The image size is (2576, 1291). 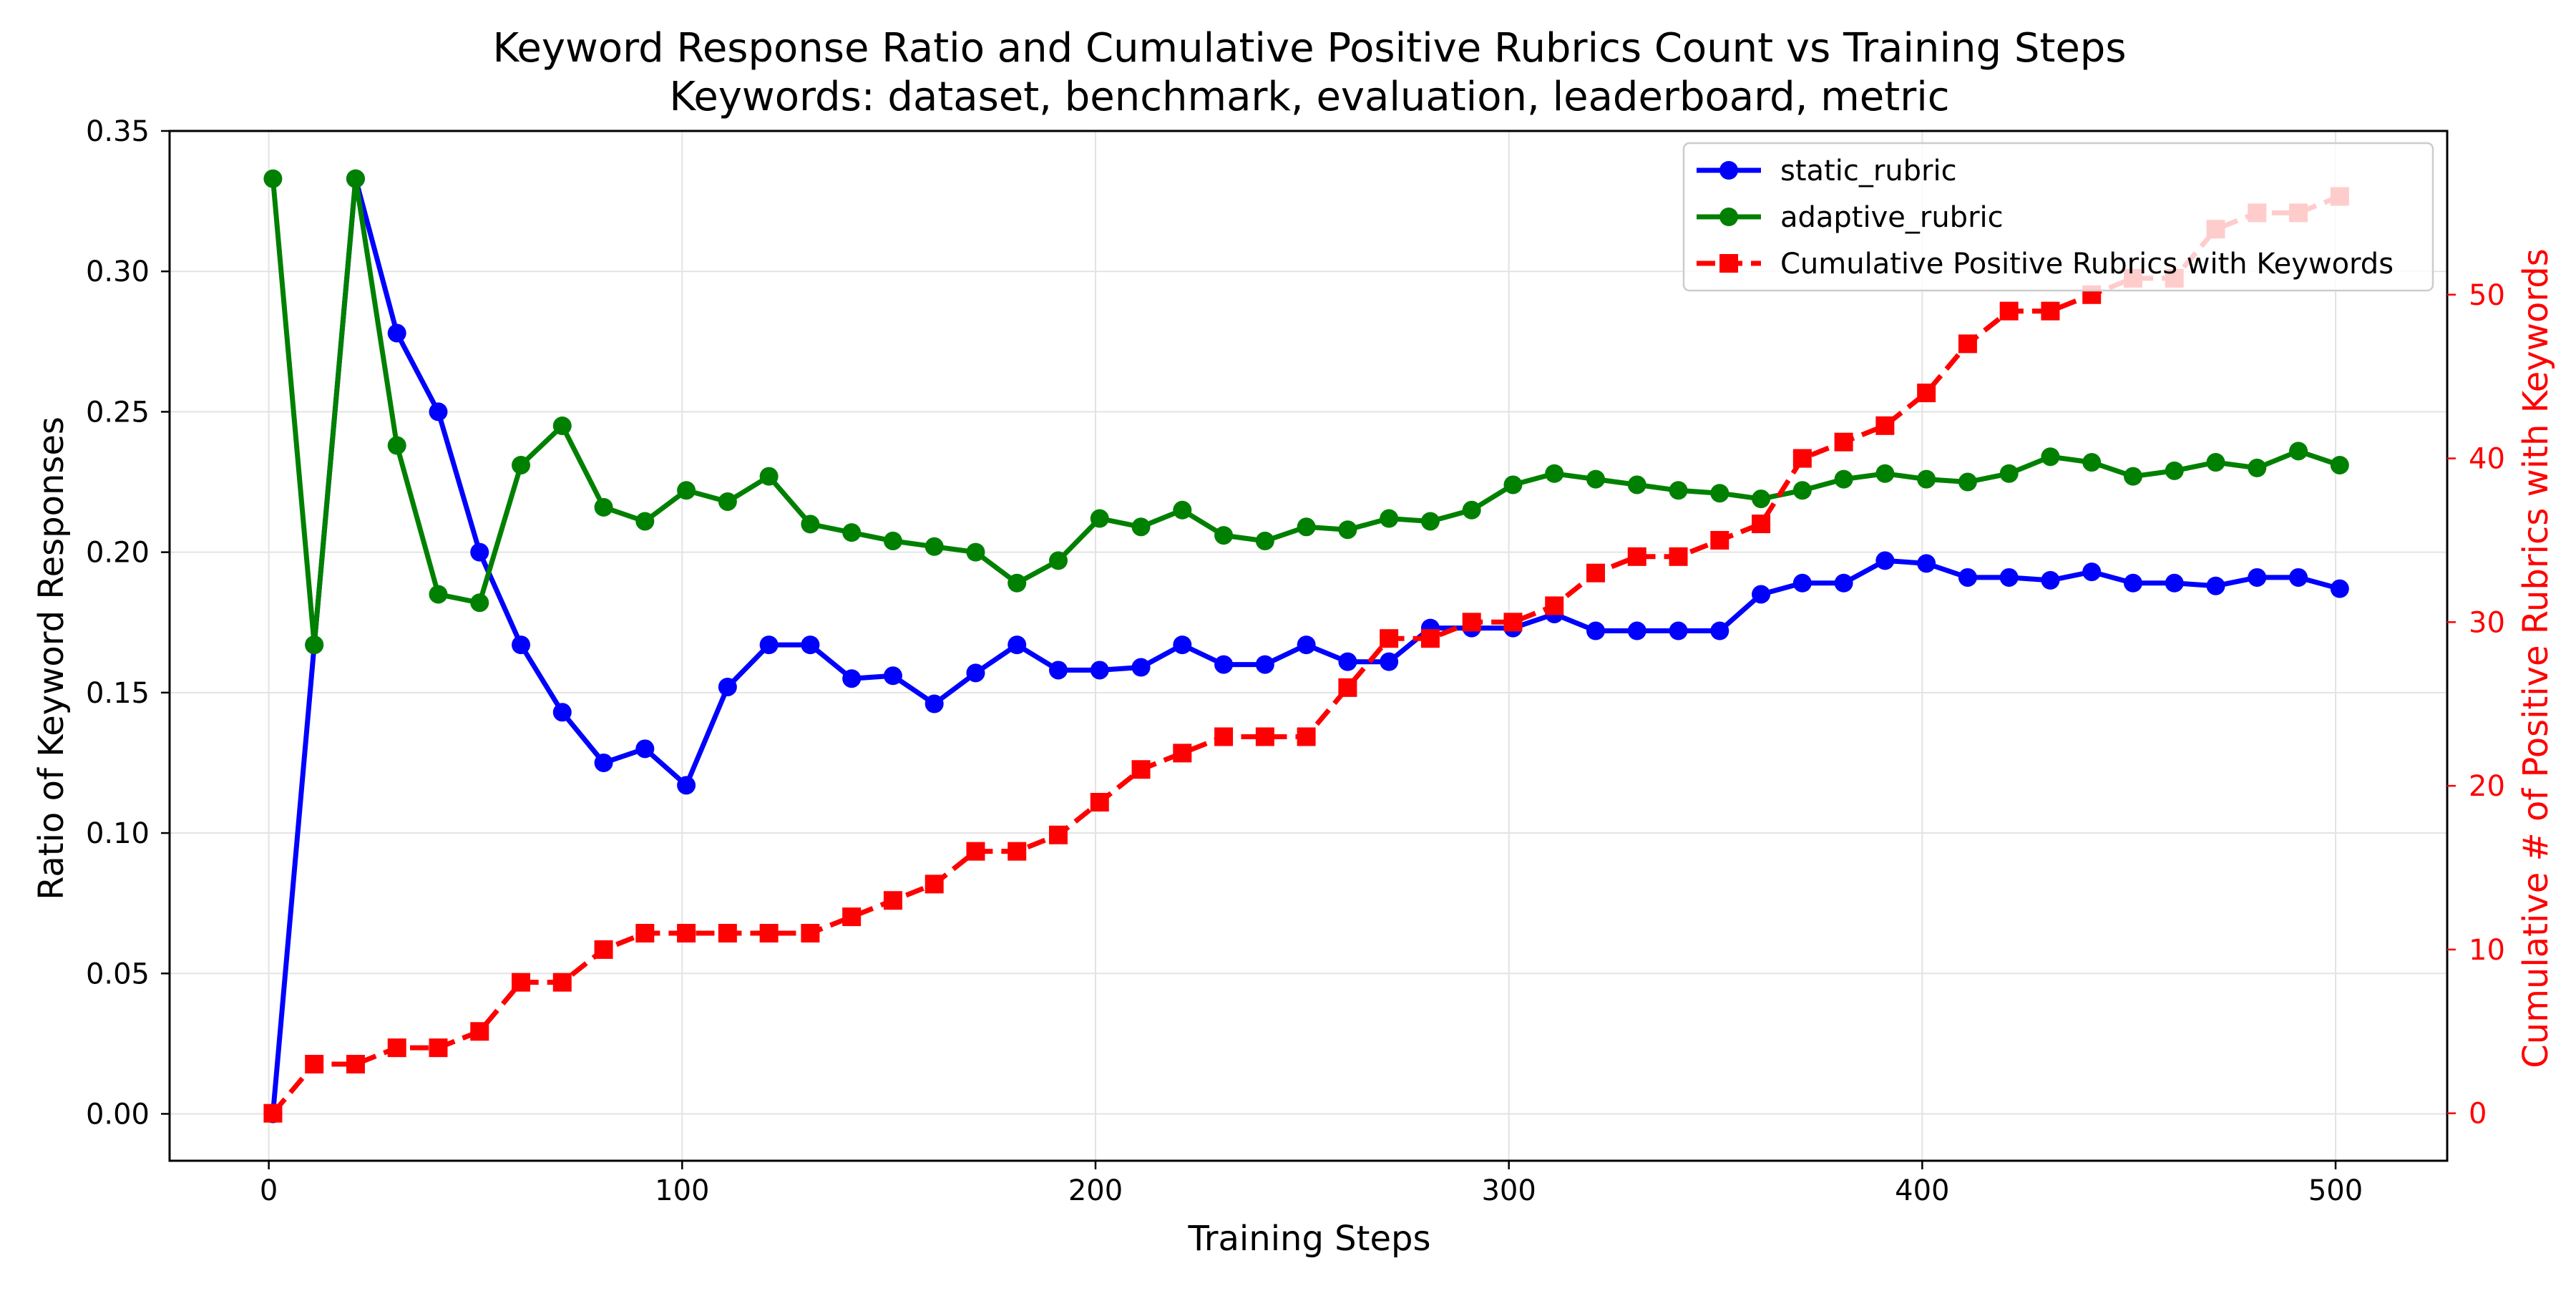 I want to click on legend-marker, so click(x=1728, y=217).